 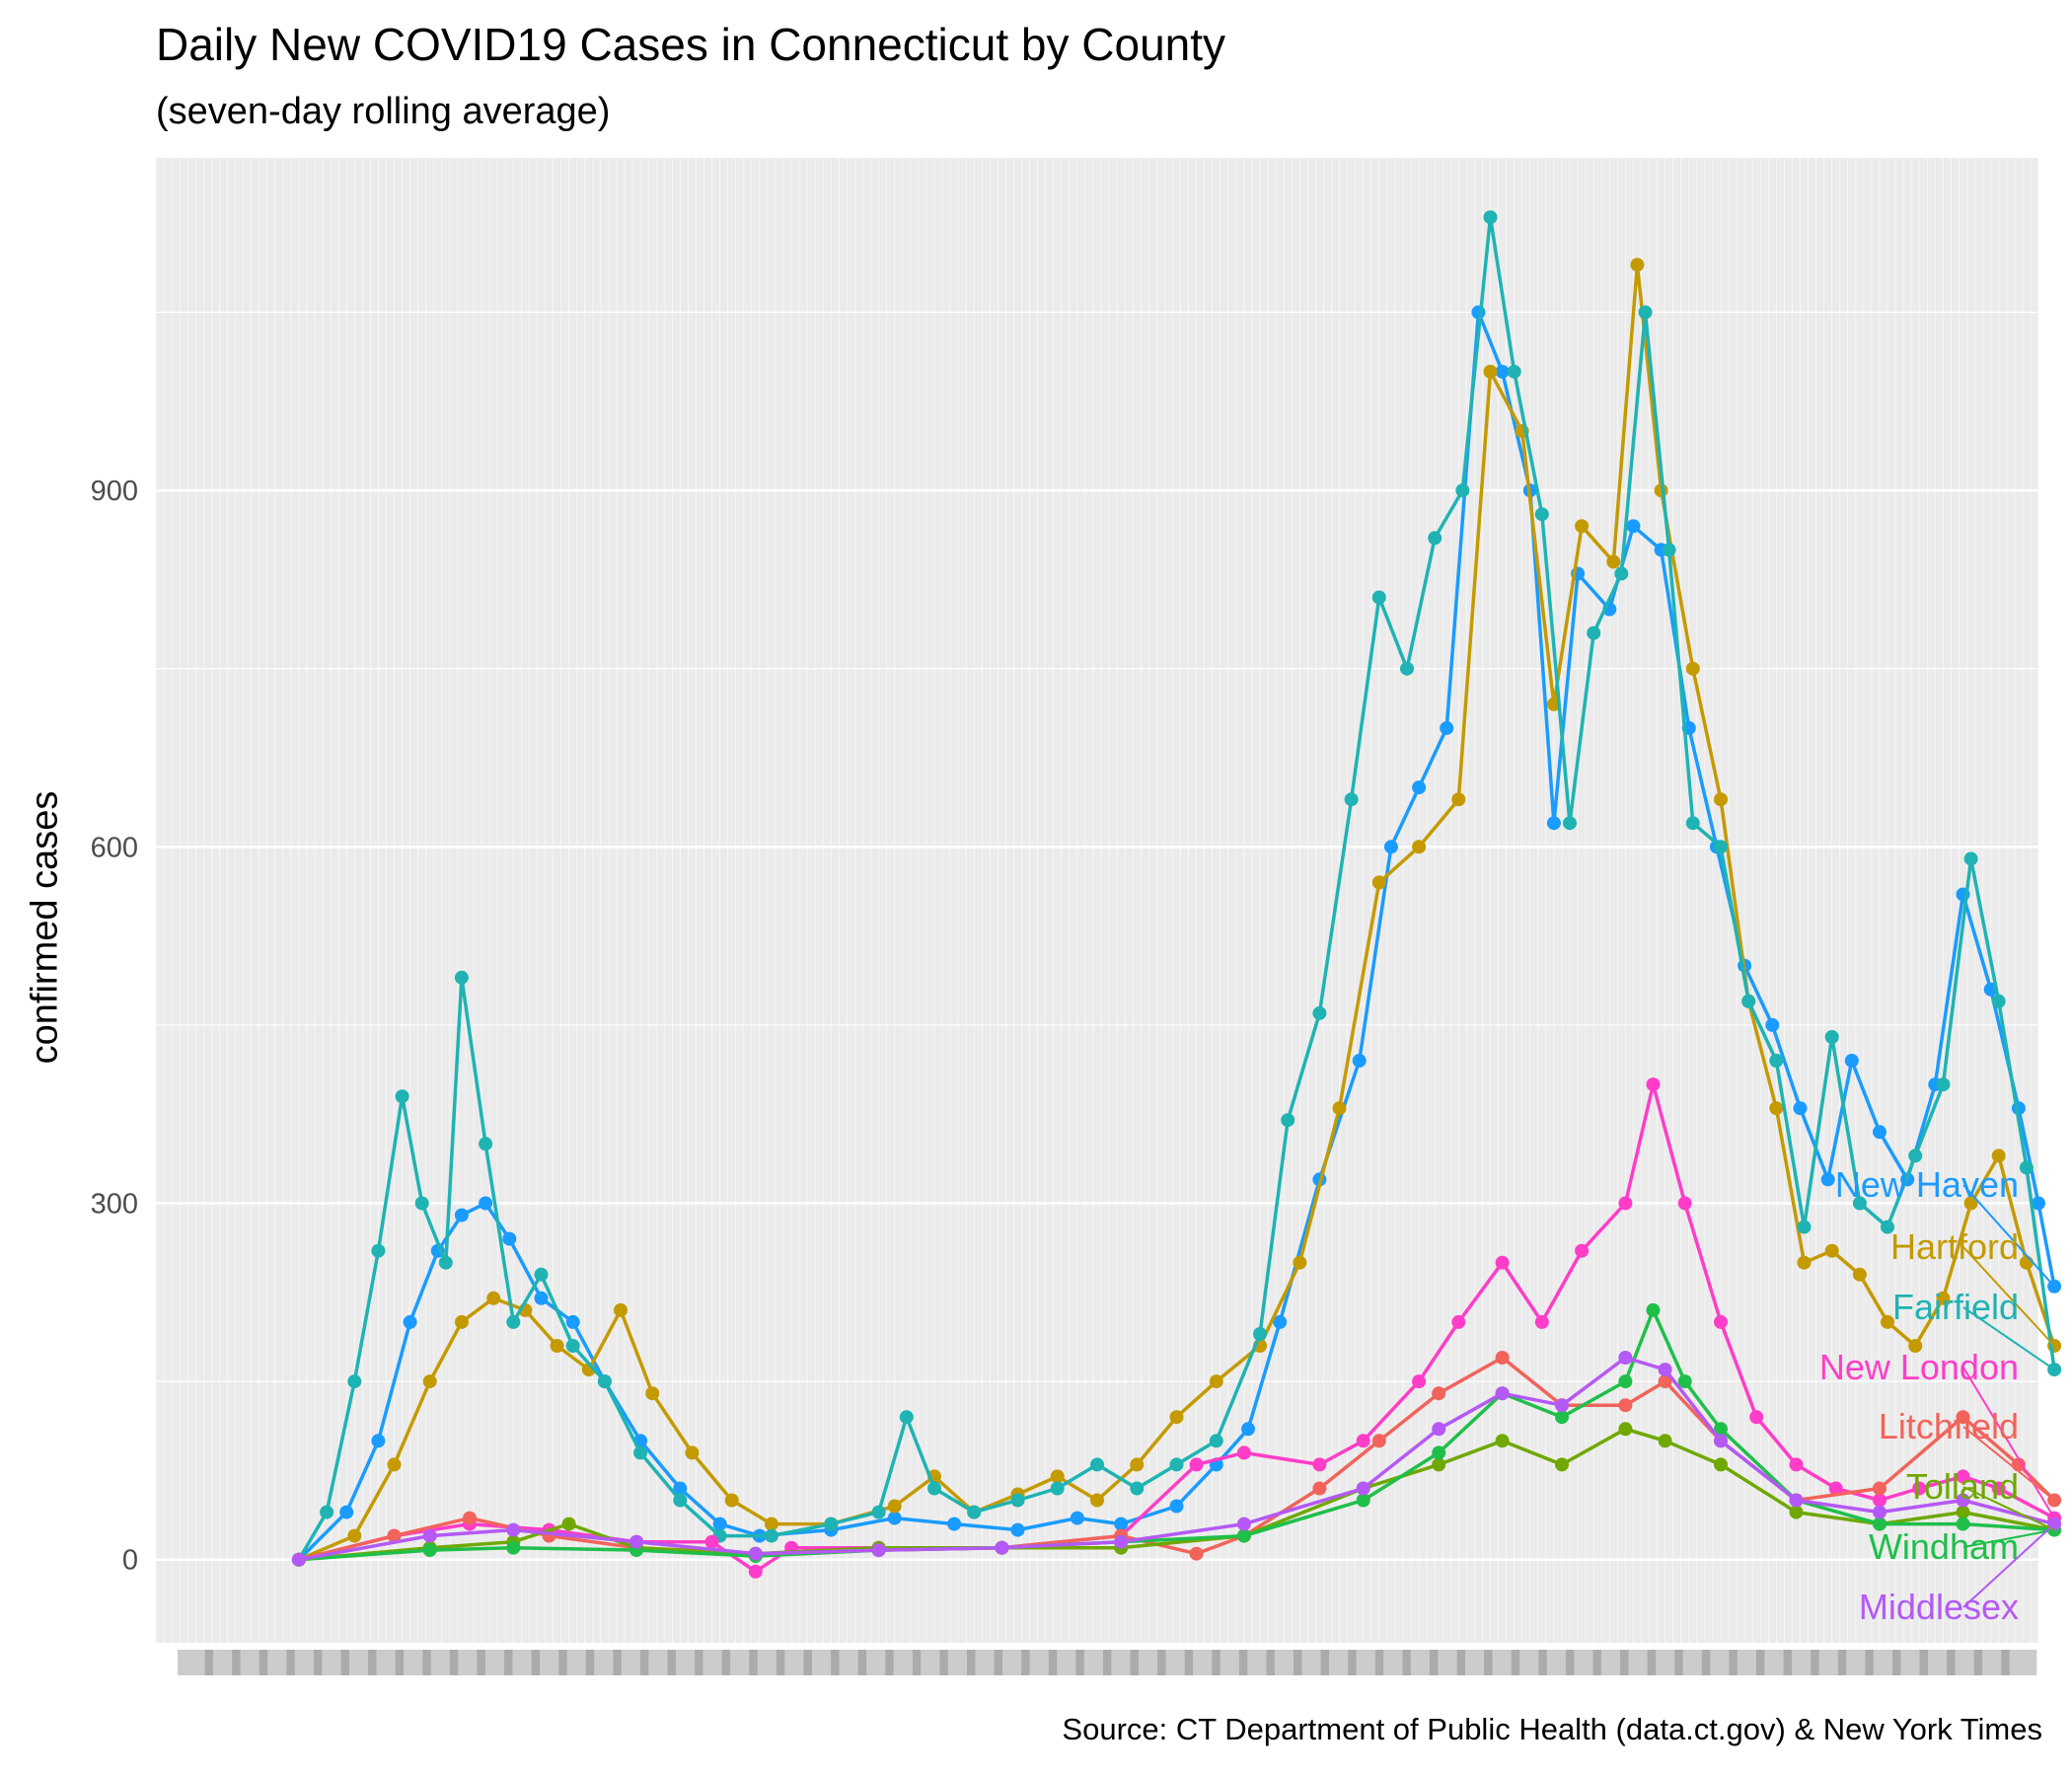 I want to click on x-tick-labels, so click(x=1107, y=1662).